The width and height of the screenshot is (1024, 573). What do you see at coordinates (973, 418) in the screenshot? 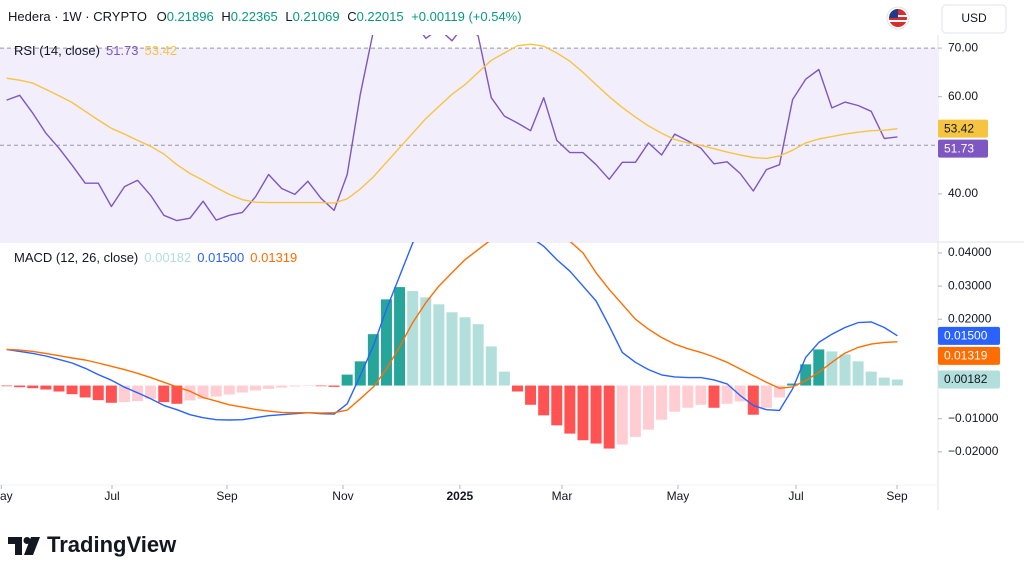
I see `y-tick-label: −0.01000` at bounding box center [973, 418].